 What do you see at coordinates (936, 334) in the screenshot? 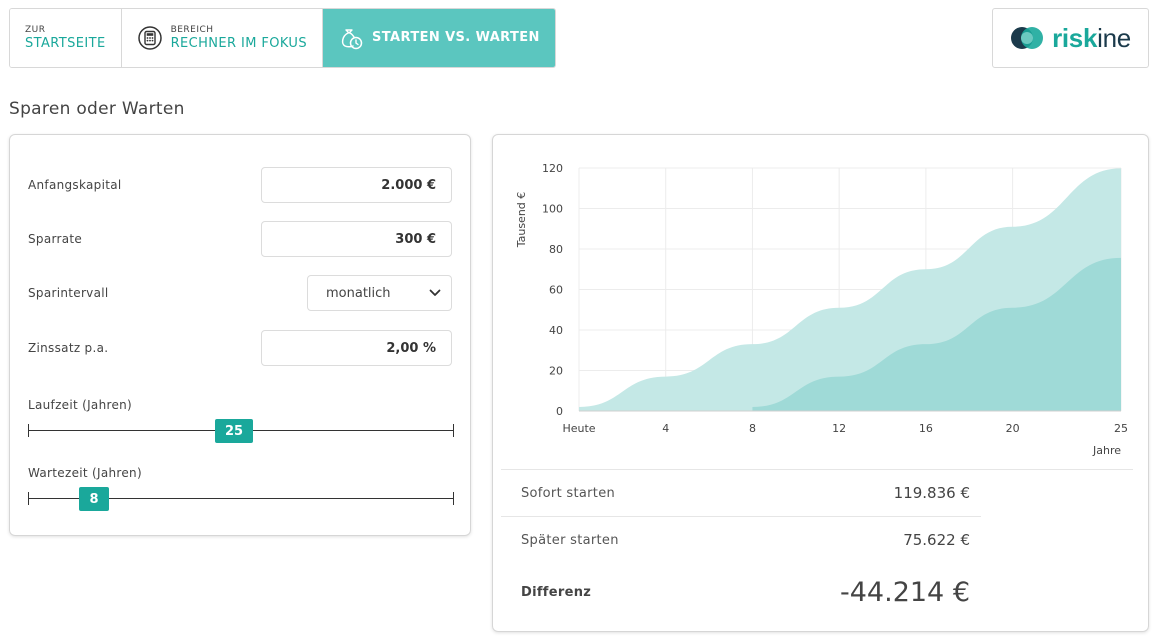
I see `area-spaeter` at bounding box center [936, 334].